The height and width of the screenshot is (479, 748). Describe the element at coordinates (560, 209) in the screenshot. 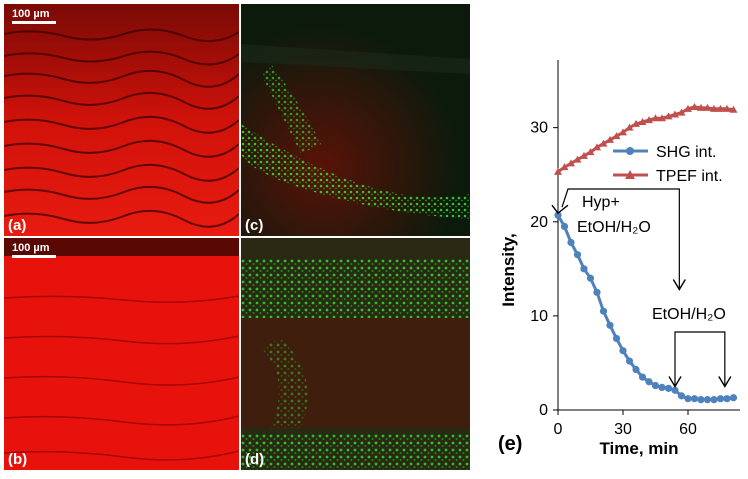

I see `arrowhead-start` at that location.